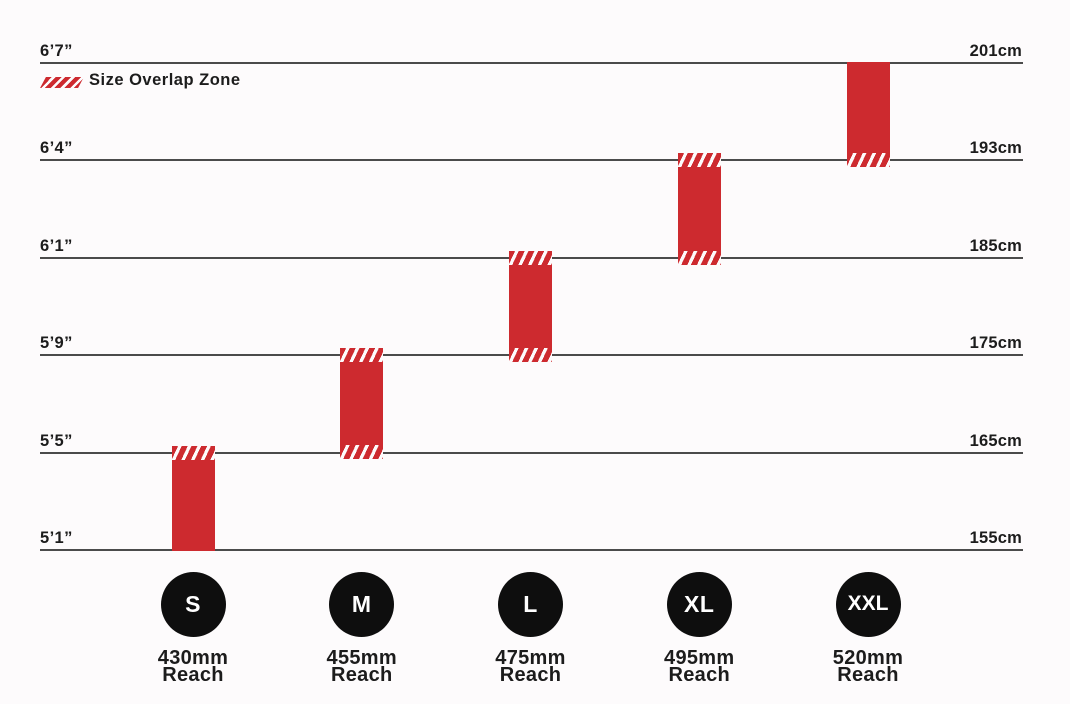  Describe the element at coordinates (362, 604) in the screenshot. I see `size-badge-m: M` at that location.